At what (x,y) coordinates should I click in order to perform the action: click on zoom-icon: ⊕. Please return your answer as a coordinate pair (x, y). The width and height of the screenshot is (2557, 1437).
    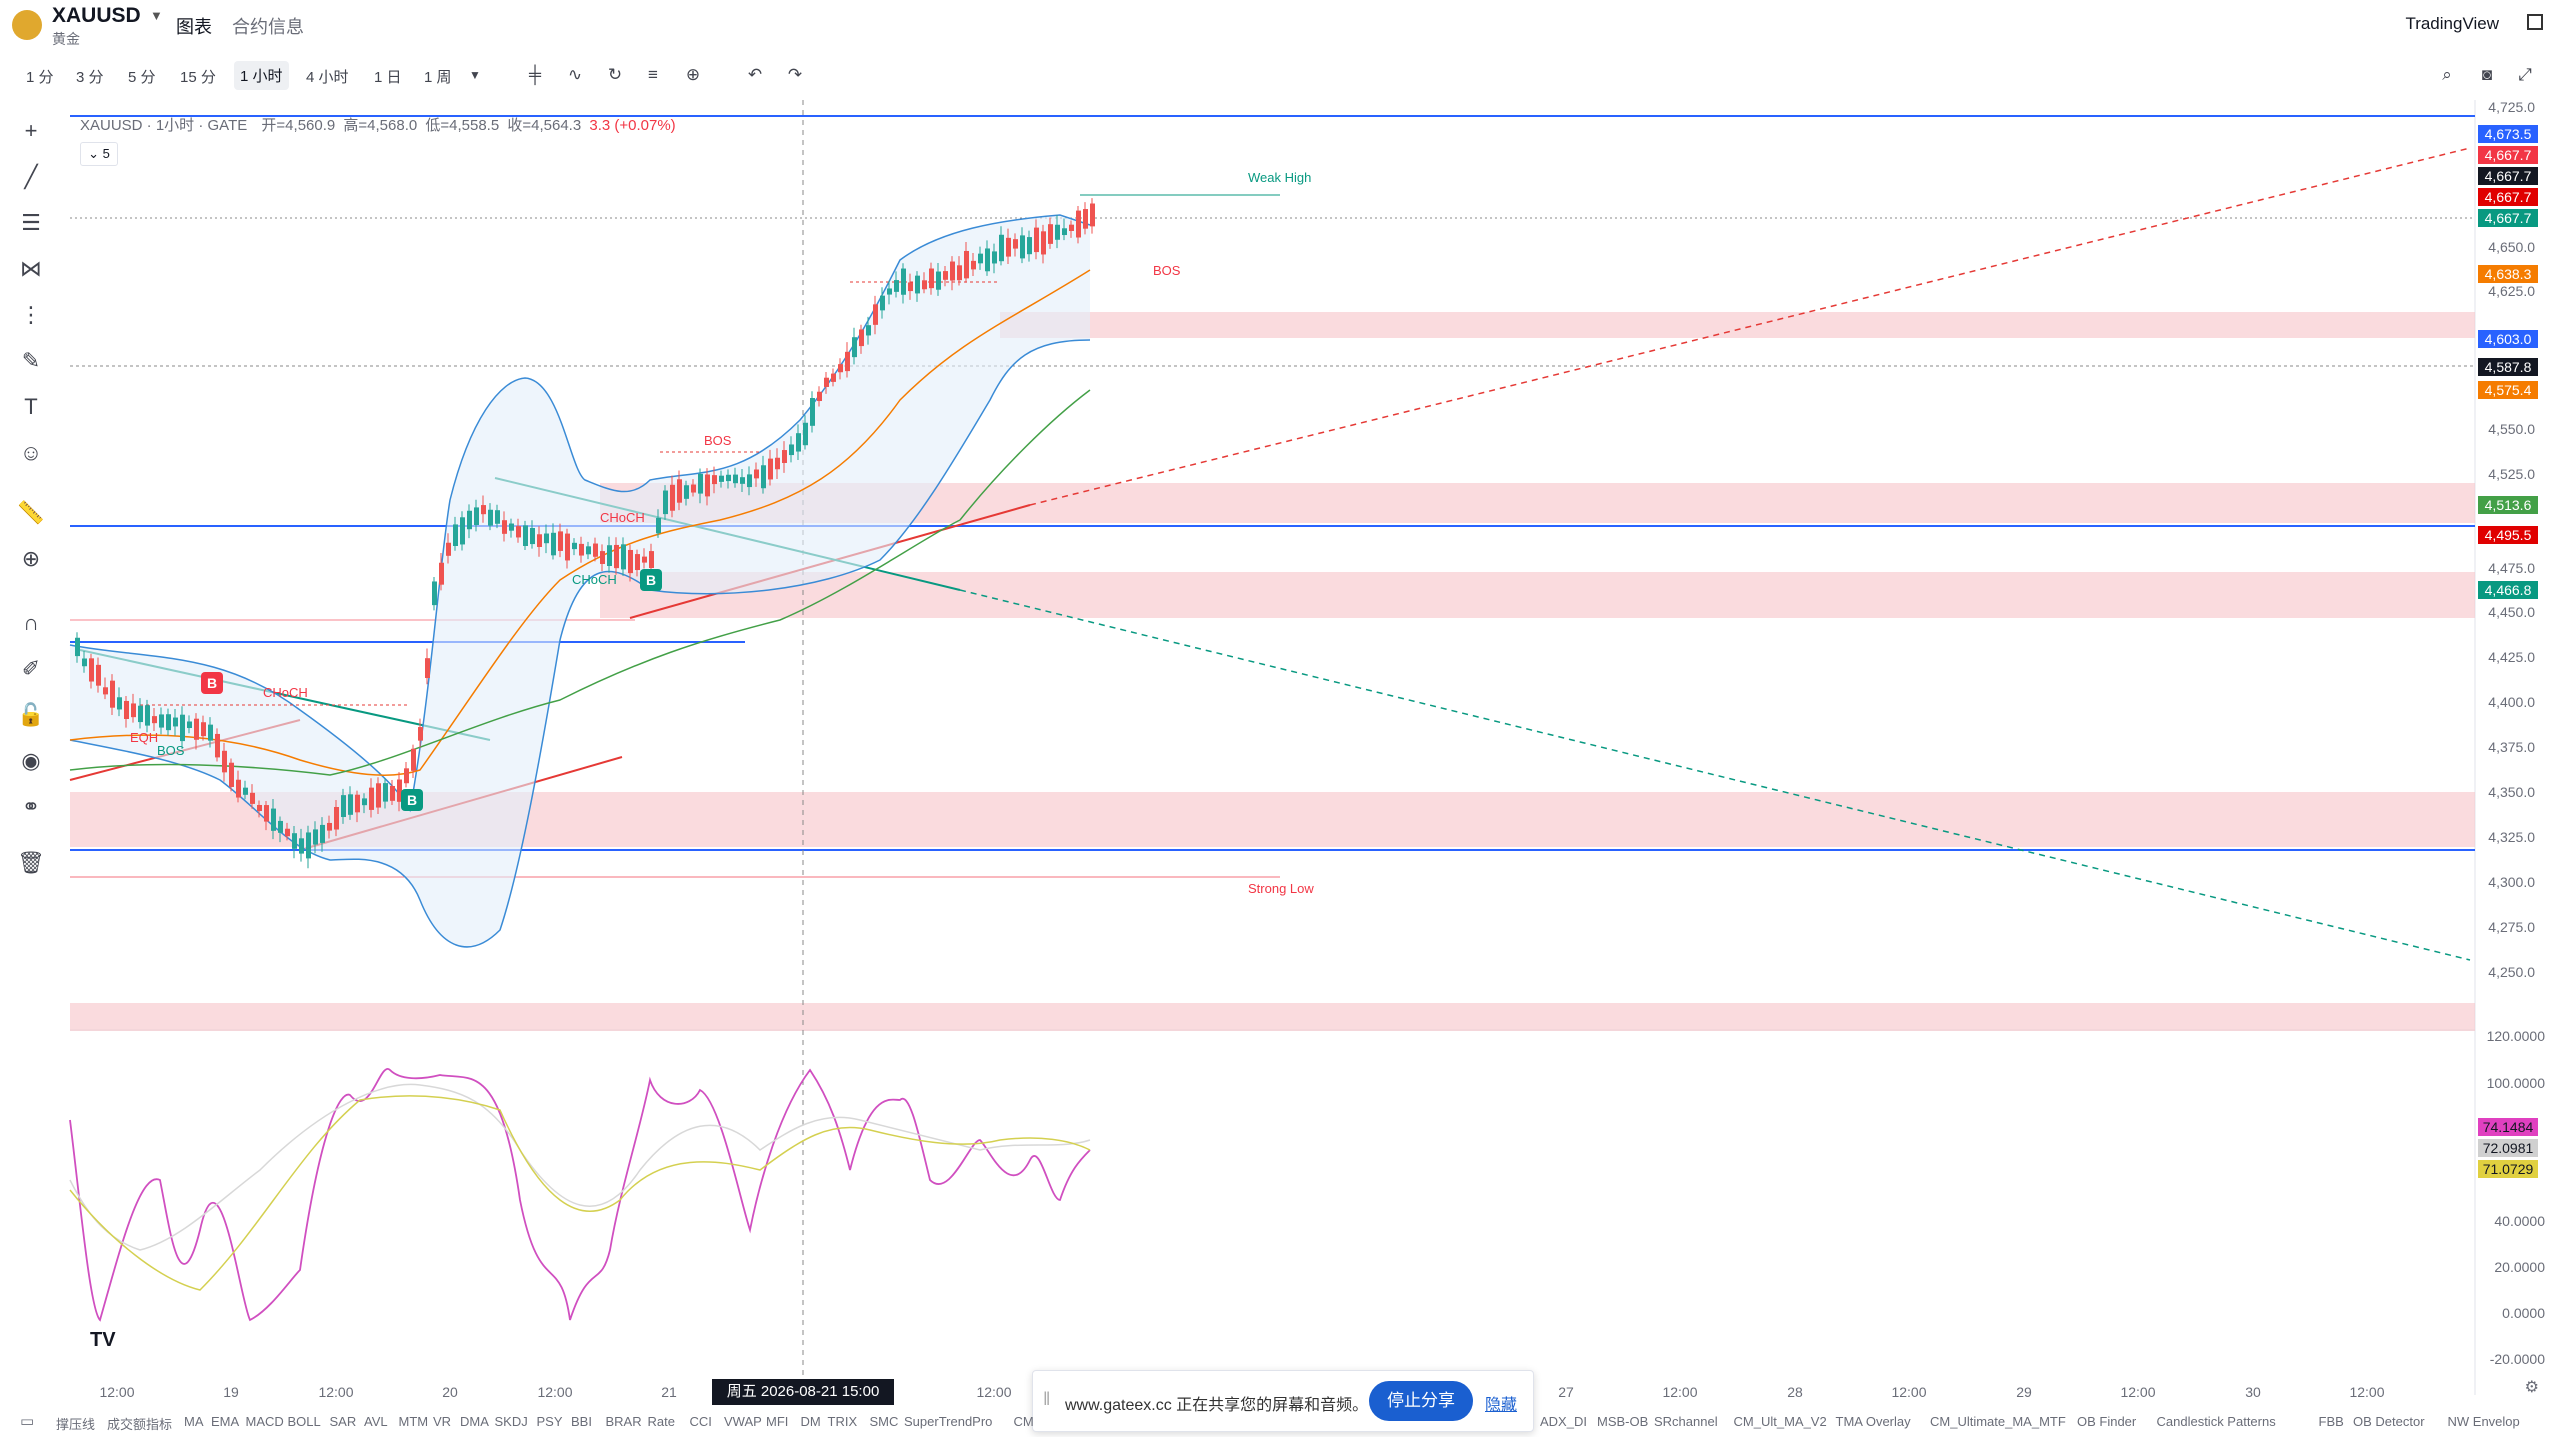
    Looking at the image, I should click on (31, 558).